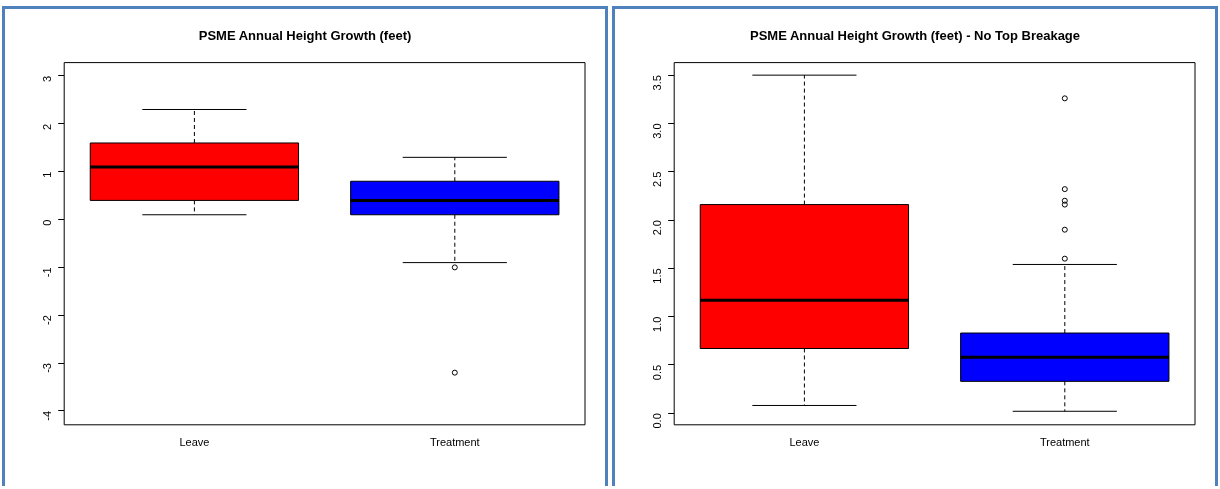  I want to click on y-tick-label: 2.5, so click(657, 179).